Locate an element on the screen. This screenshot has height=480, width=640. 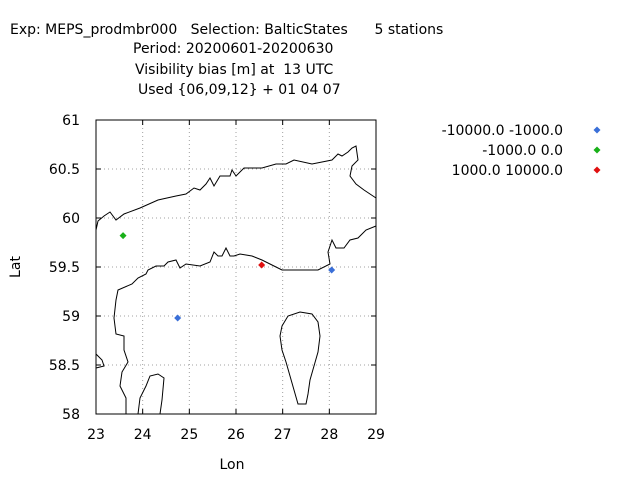
data-points is located at coordinates (227, 277).